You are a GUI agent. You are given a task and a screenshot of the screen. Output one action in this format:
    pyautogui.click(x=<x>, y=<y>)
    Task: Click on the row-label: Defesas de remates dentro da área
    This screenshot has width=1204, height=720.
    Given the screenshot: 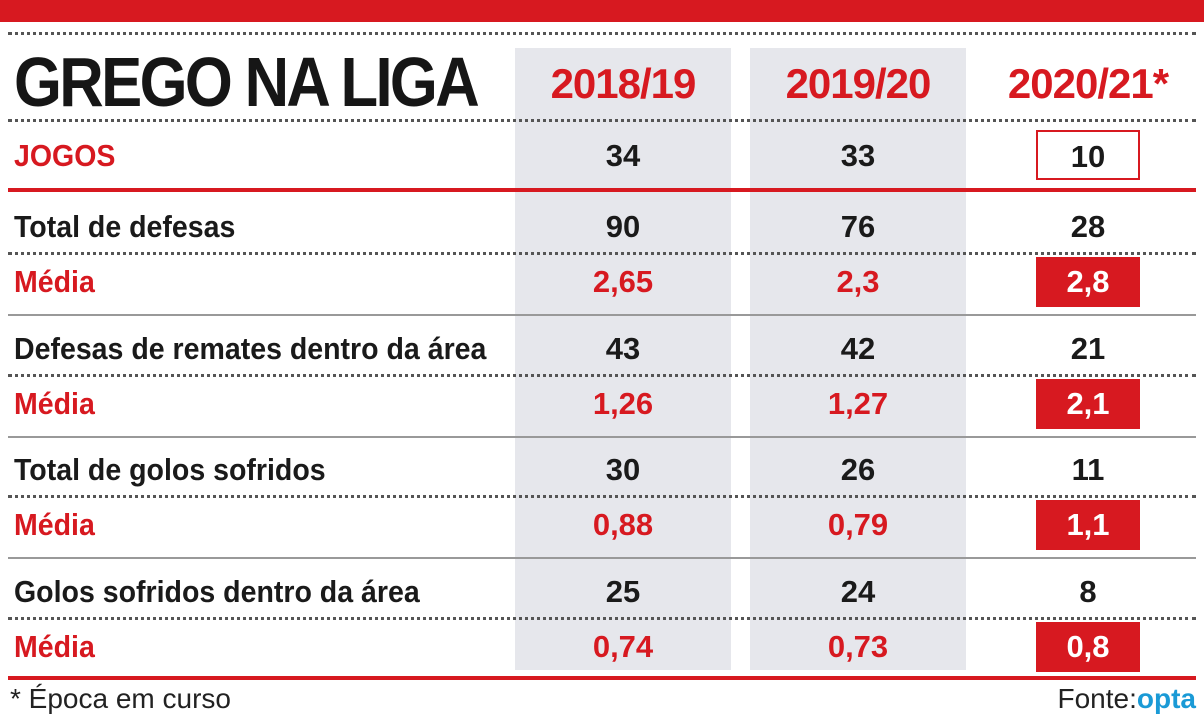 What is the action you would take?
    pyautogui.click(x=250, y=348)
    